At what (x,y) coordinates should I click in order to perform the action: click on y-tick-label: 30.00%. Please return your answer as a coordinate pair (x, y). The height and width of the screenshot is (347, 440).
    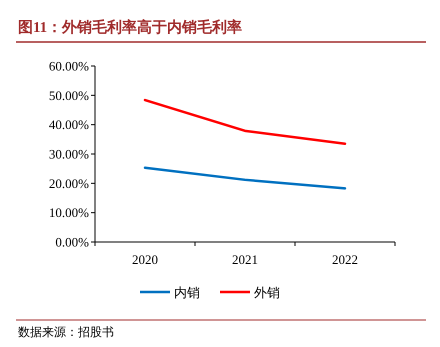
    Looking at the image, I should click on (69, 154).